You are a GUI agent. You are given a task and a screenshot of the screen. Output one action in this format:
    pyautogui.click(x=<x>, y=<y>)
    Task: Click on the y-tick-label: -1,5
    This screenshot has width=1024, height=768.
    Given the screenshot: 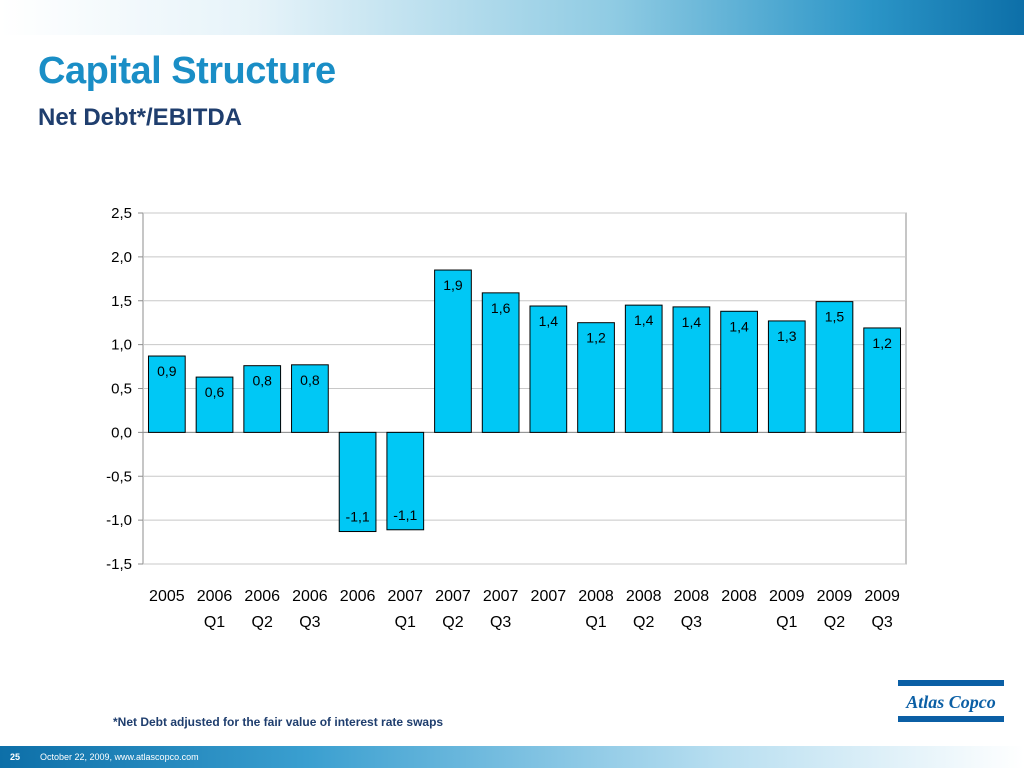 What is the action you would take?
    pyautogui.click(x=119, y=564)
    